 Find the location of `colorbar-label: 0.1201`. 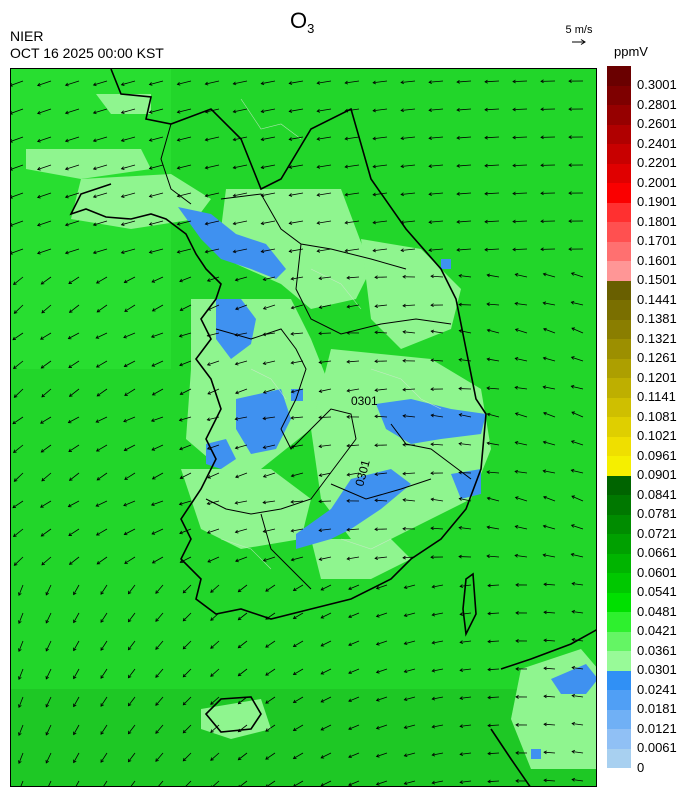

colorbar-label: 0.1201 is located at coordinates (657, 377).